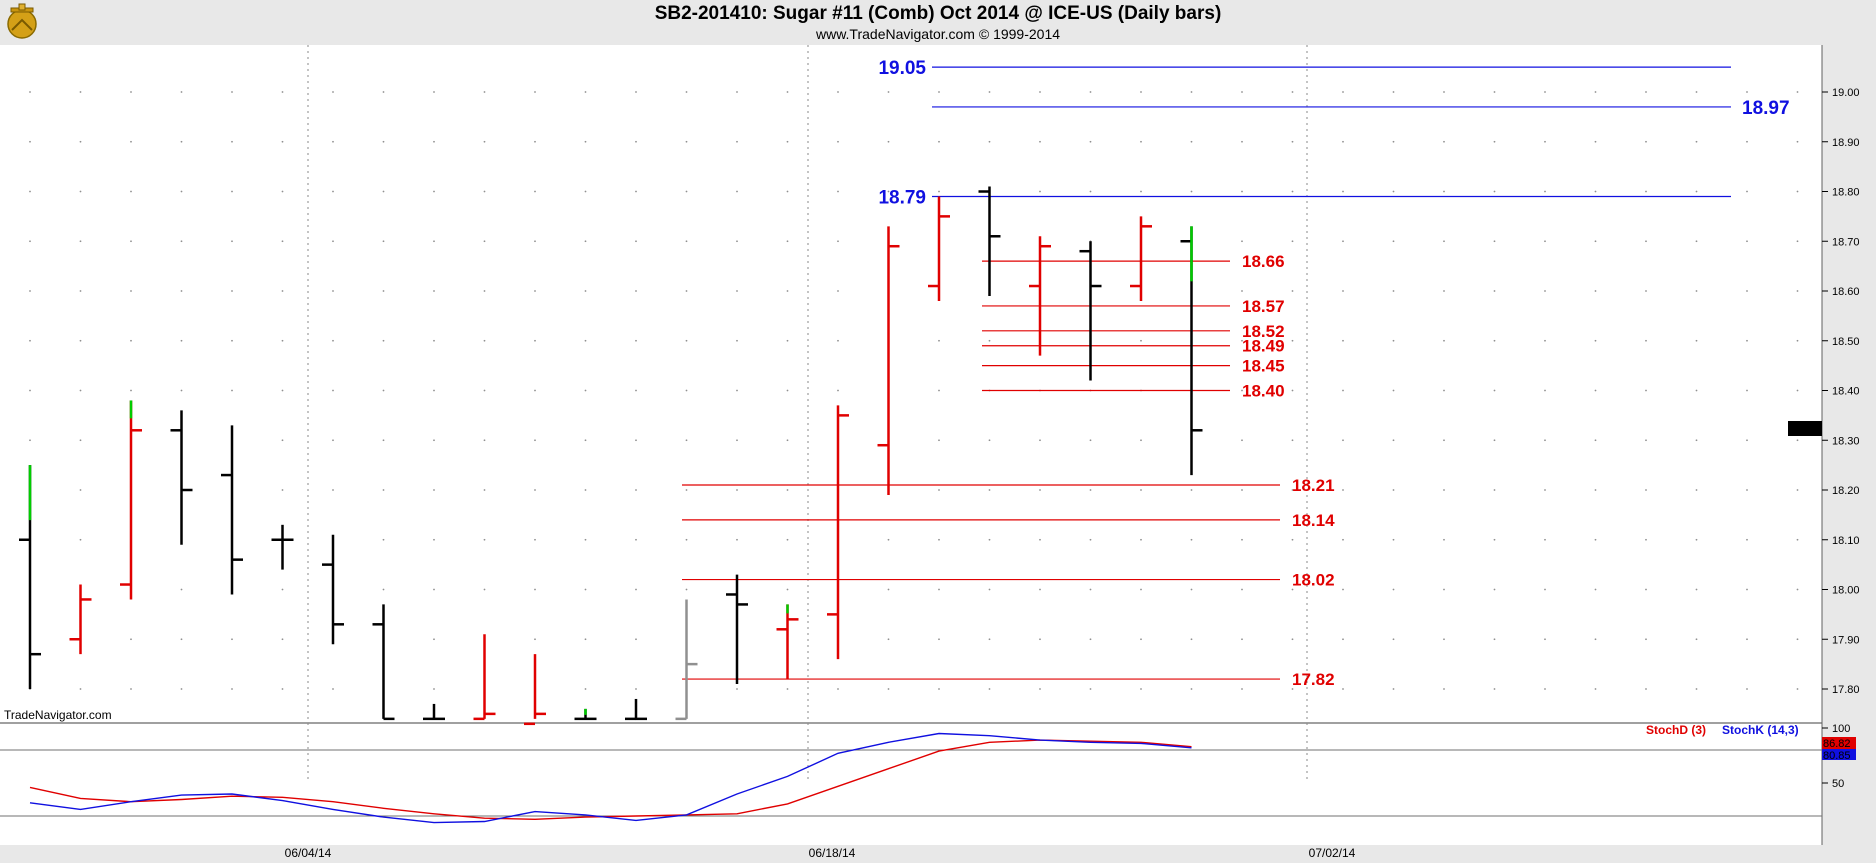 The image size is (1876, 863). I want to click on level-label: 18.66, so click(1263, 261).